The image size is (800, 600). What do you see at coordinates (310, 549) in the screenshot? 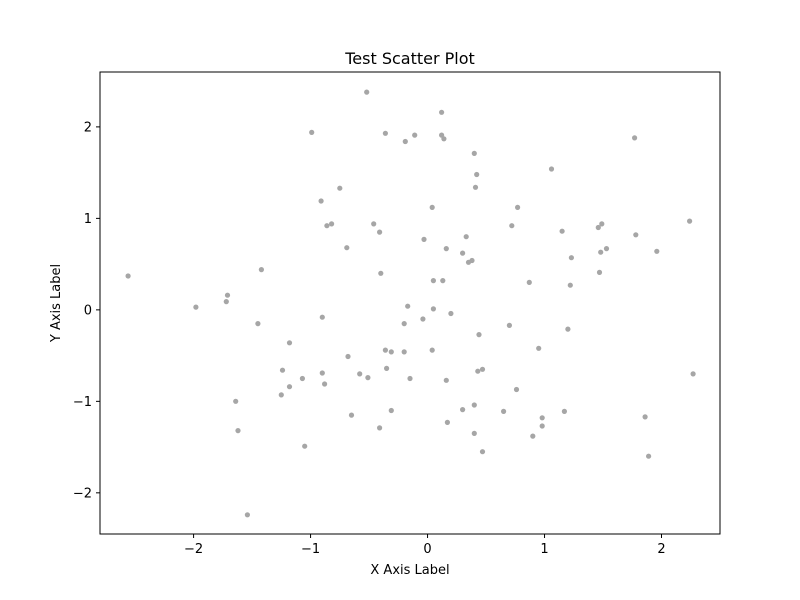
I see `x-tick-label: −1` at bounding box center [310, 549].